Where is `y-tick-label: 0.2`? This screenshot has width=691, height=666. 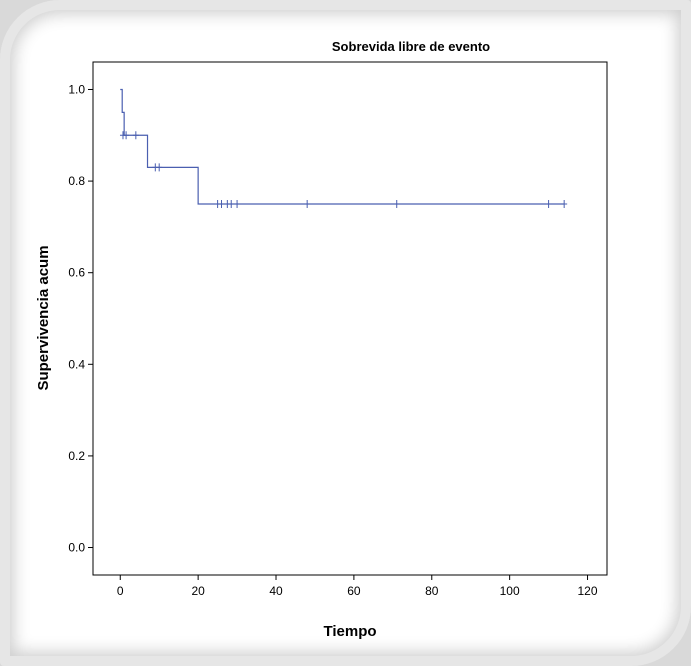 y-tick-label: 0.2 is located at coordinates (76, 456).